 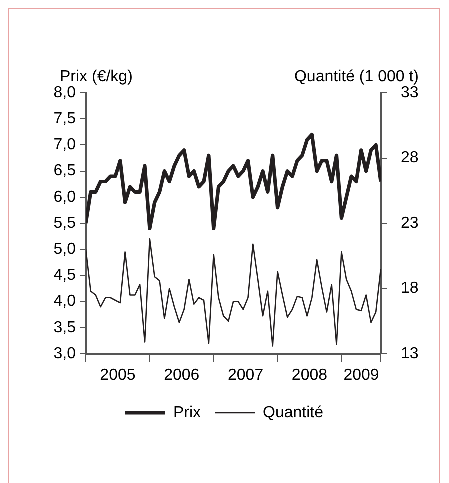 What do you see at coordinates (310, 375) in the screenshot?
I see `x-tick-label: 2008` at bounding box center [310, 375].